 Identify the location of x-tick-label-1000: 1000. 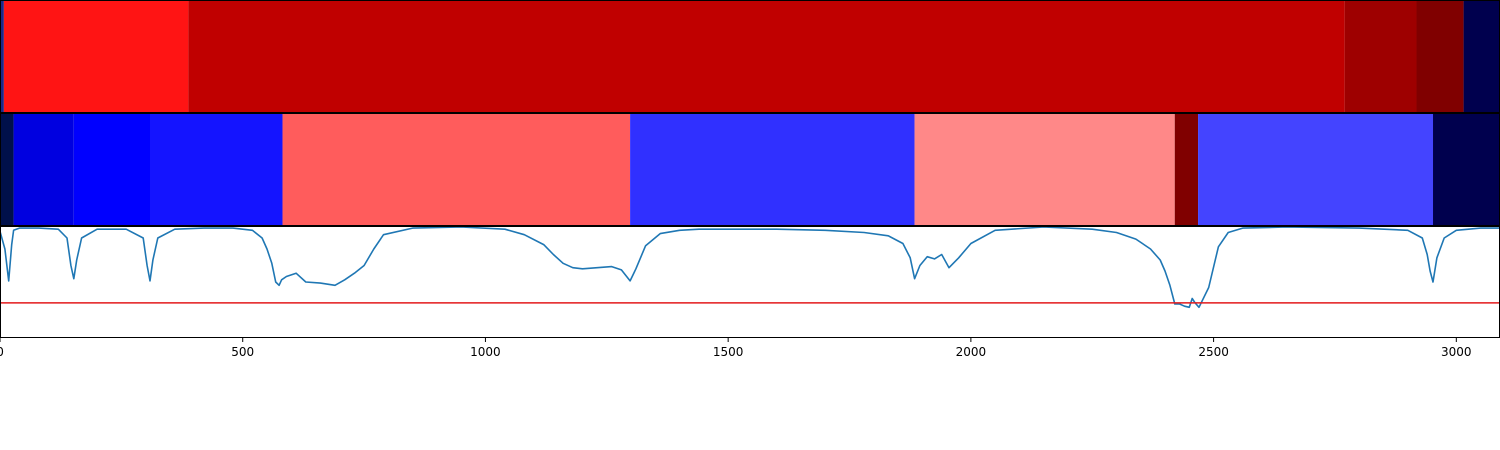
(485, 352).